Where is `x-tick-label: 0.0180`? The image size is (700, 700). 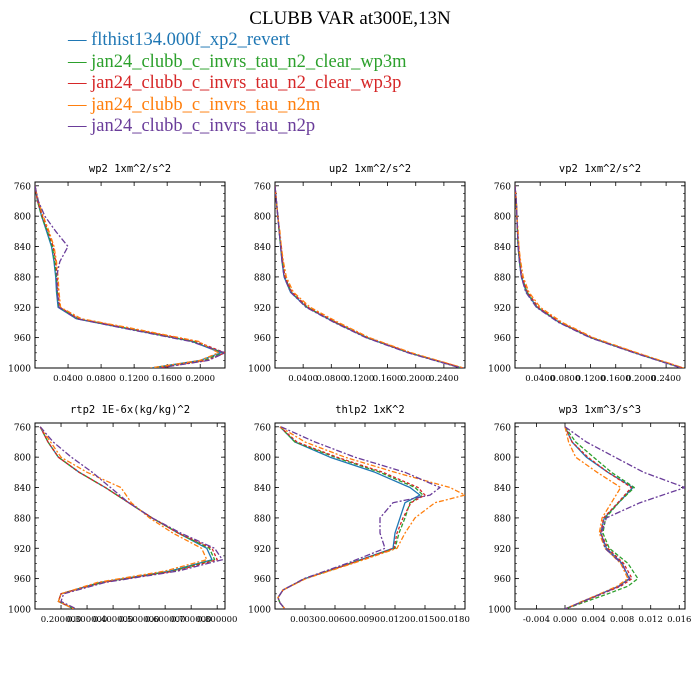
x-tick-label: 0.0180 is located at coordinates (455, 620).